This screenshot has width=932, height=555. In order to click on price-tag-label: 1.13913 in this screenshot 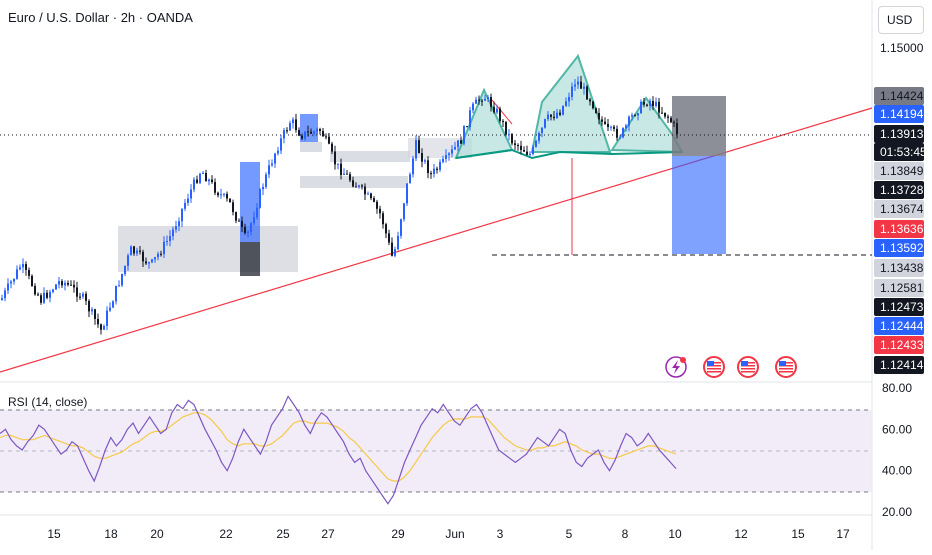, I will do `click(902, 134)`.